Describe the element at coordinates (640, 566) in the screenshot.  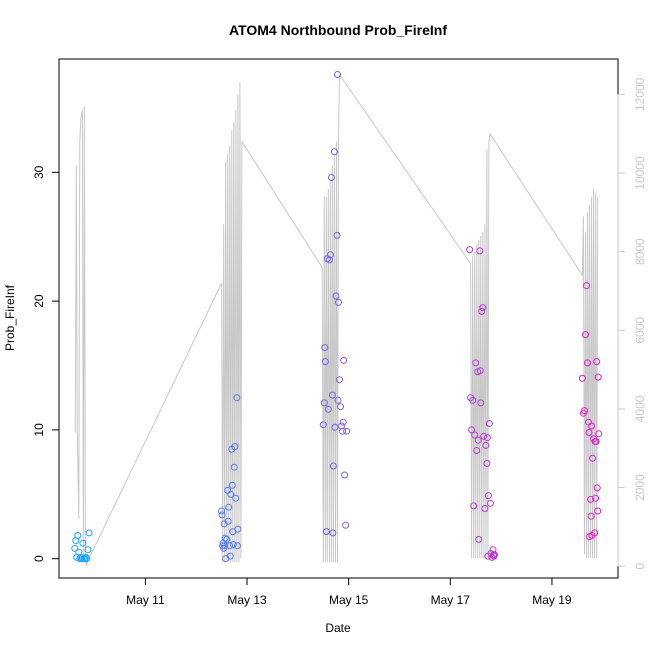
I see `y2-tick-label: 0` at that location.